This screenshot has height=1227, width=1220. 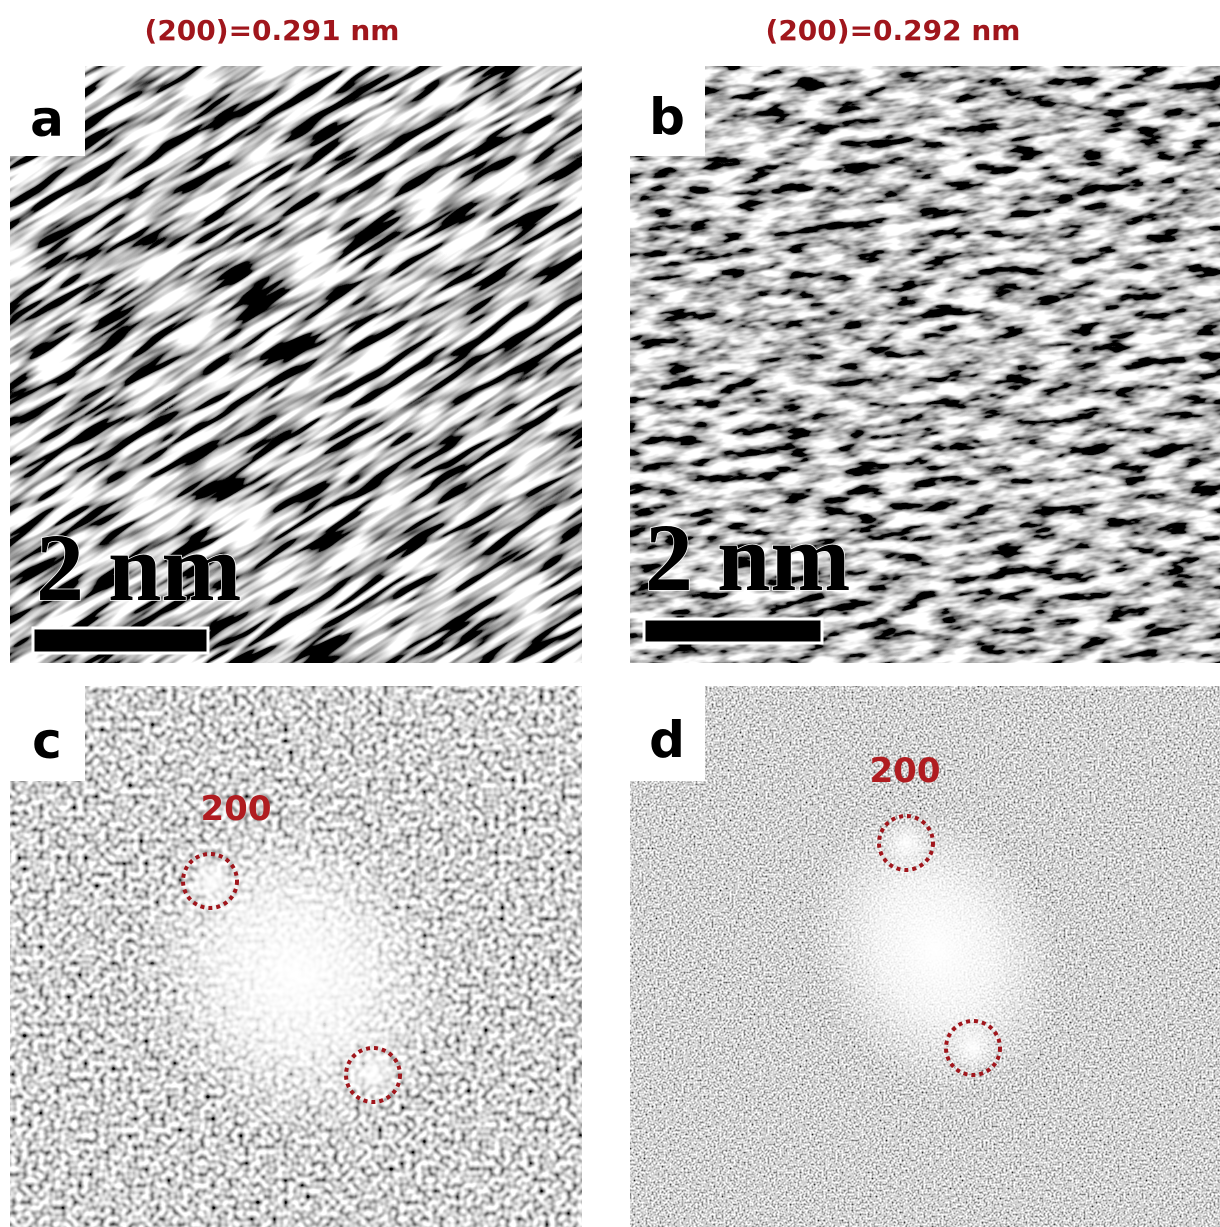 I want to click on panel-label: c, so click(x=47, y=741).